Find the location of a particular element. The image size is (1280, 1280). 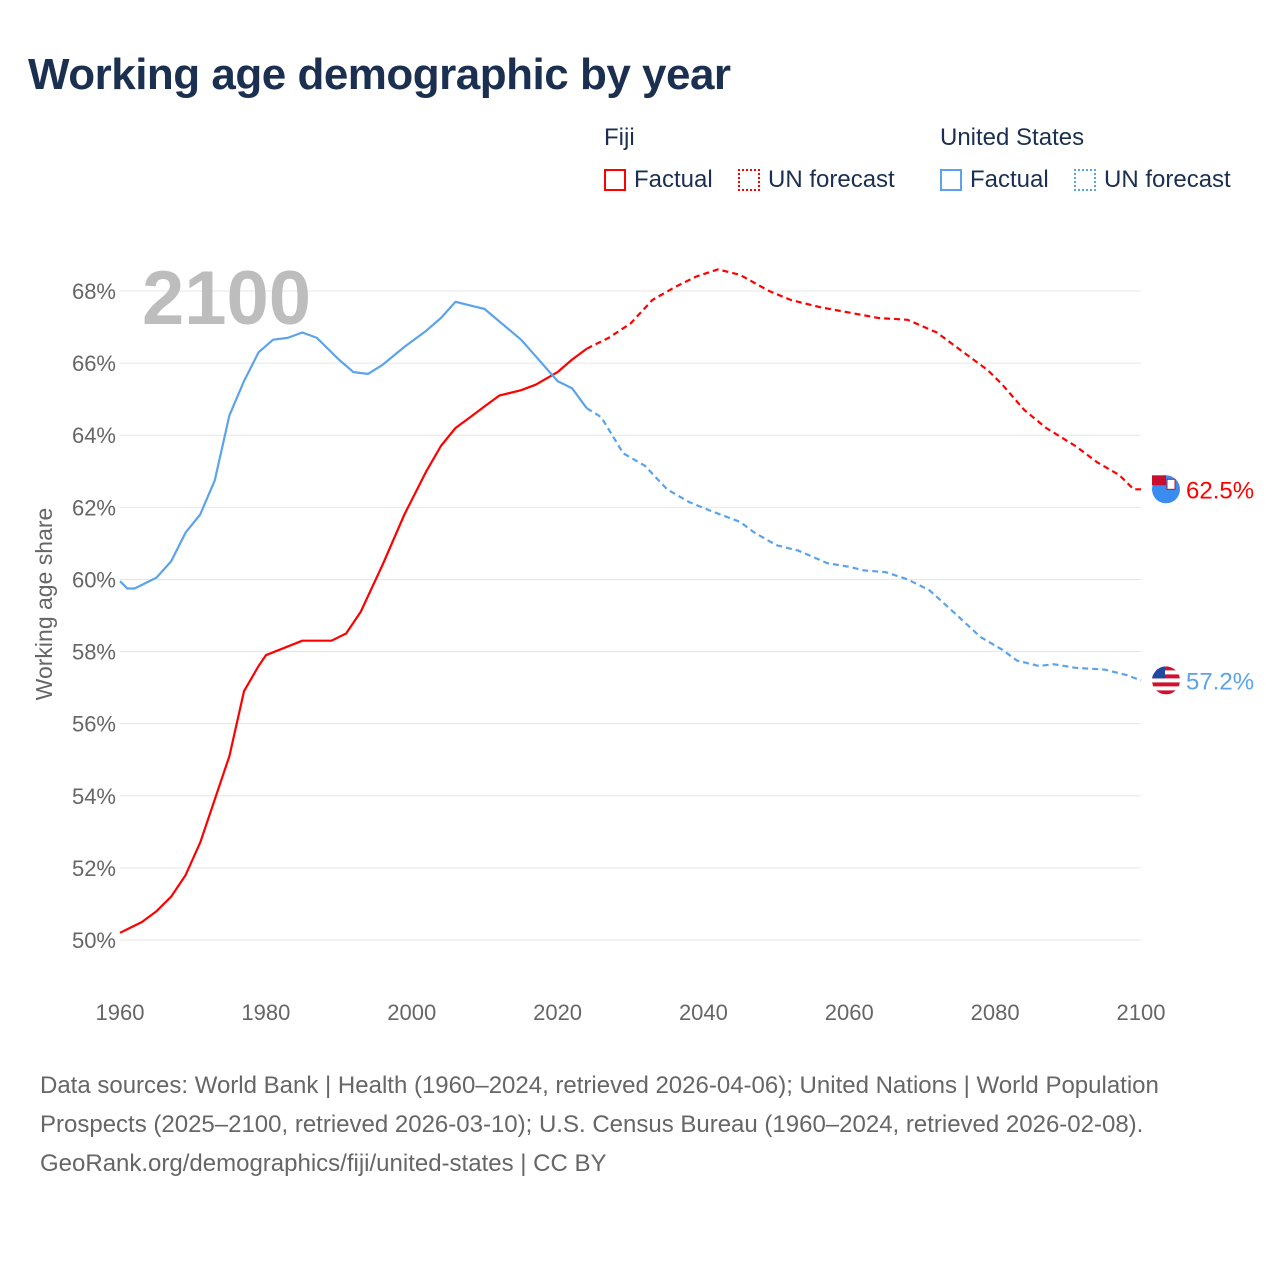

y-tick-label: 52% is located at coordinates (94, 868).